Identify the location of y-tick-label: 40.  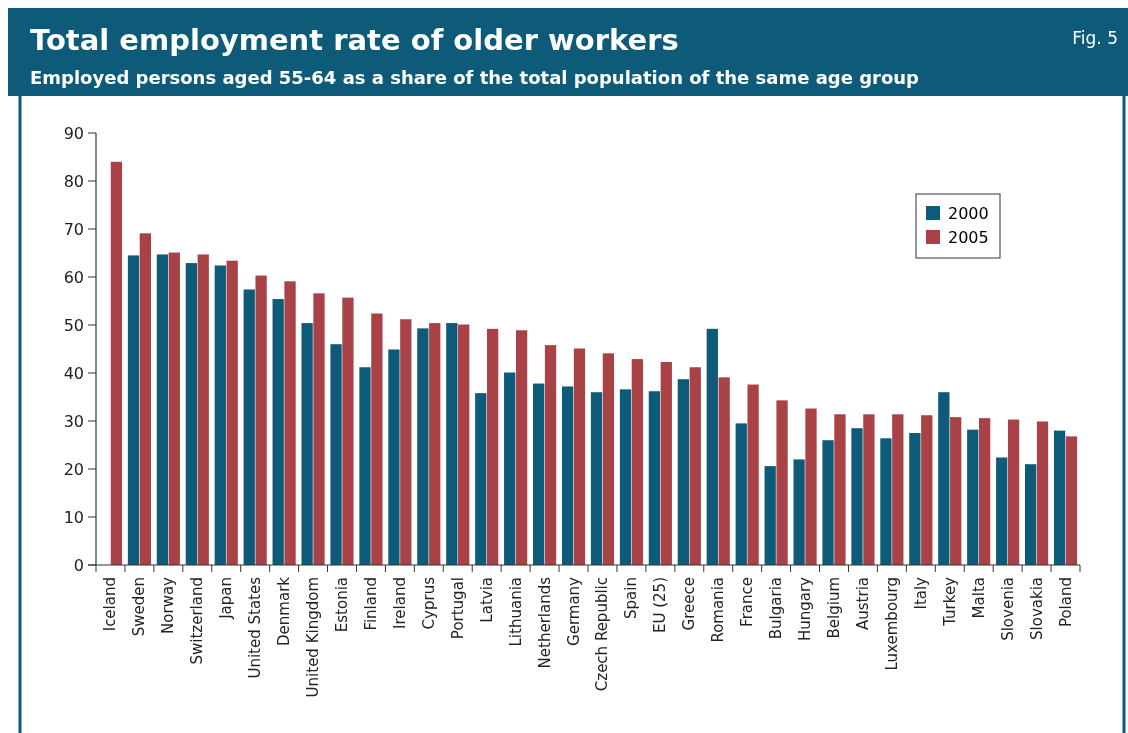
(73, 373).